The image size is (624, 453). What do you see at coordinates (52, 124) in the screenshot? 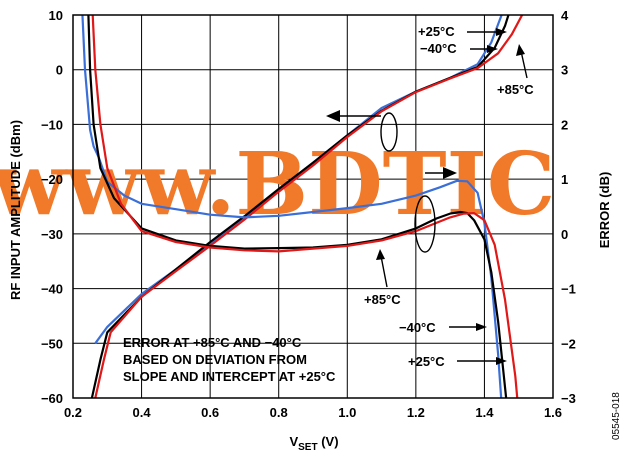
I see `y-tick-label-left: −10` at bounding box center [52, 124].